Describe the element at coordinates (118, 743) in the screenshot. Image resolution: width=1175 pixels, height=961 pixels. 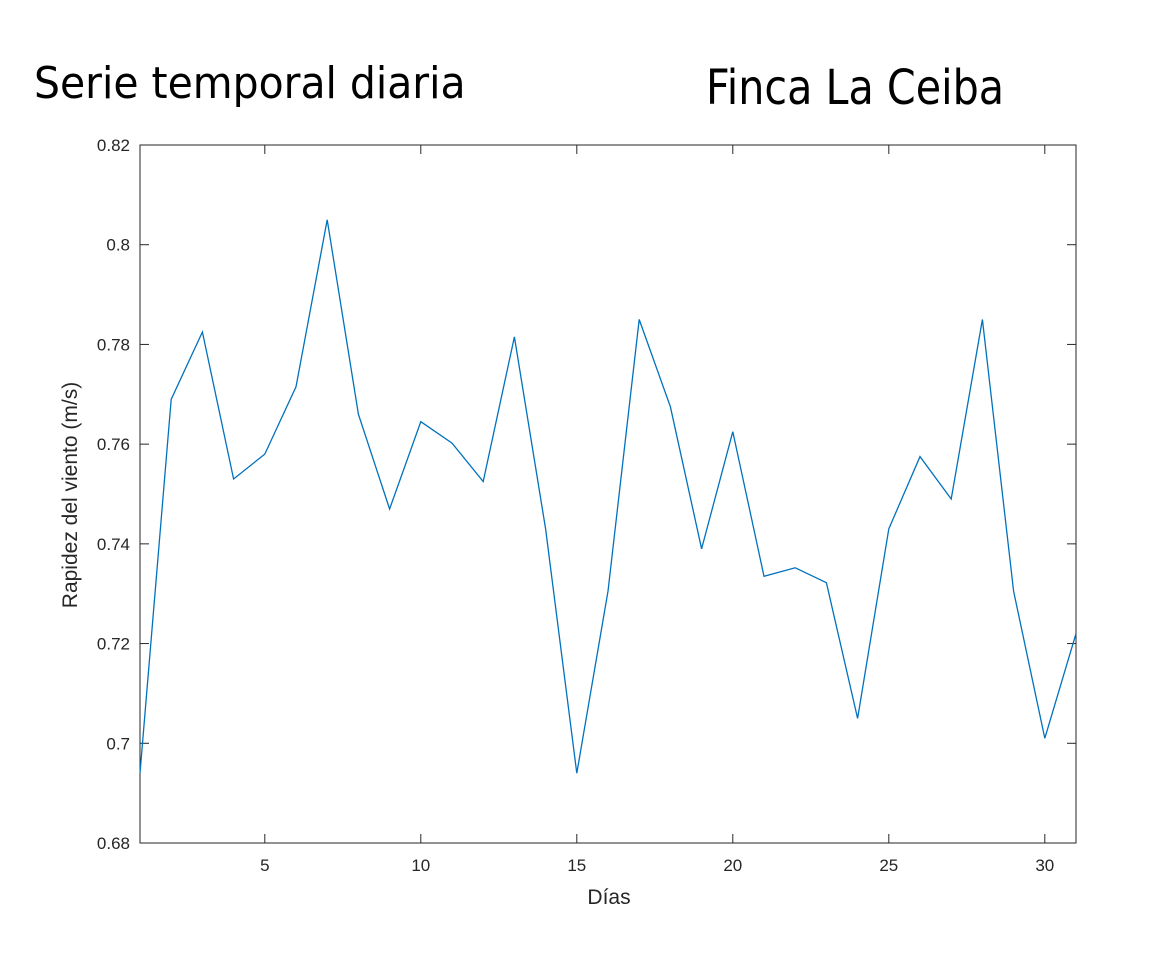
I see `y-tick-label: 0.7` at that location.